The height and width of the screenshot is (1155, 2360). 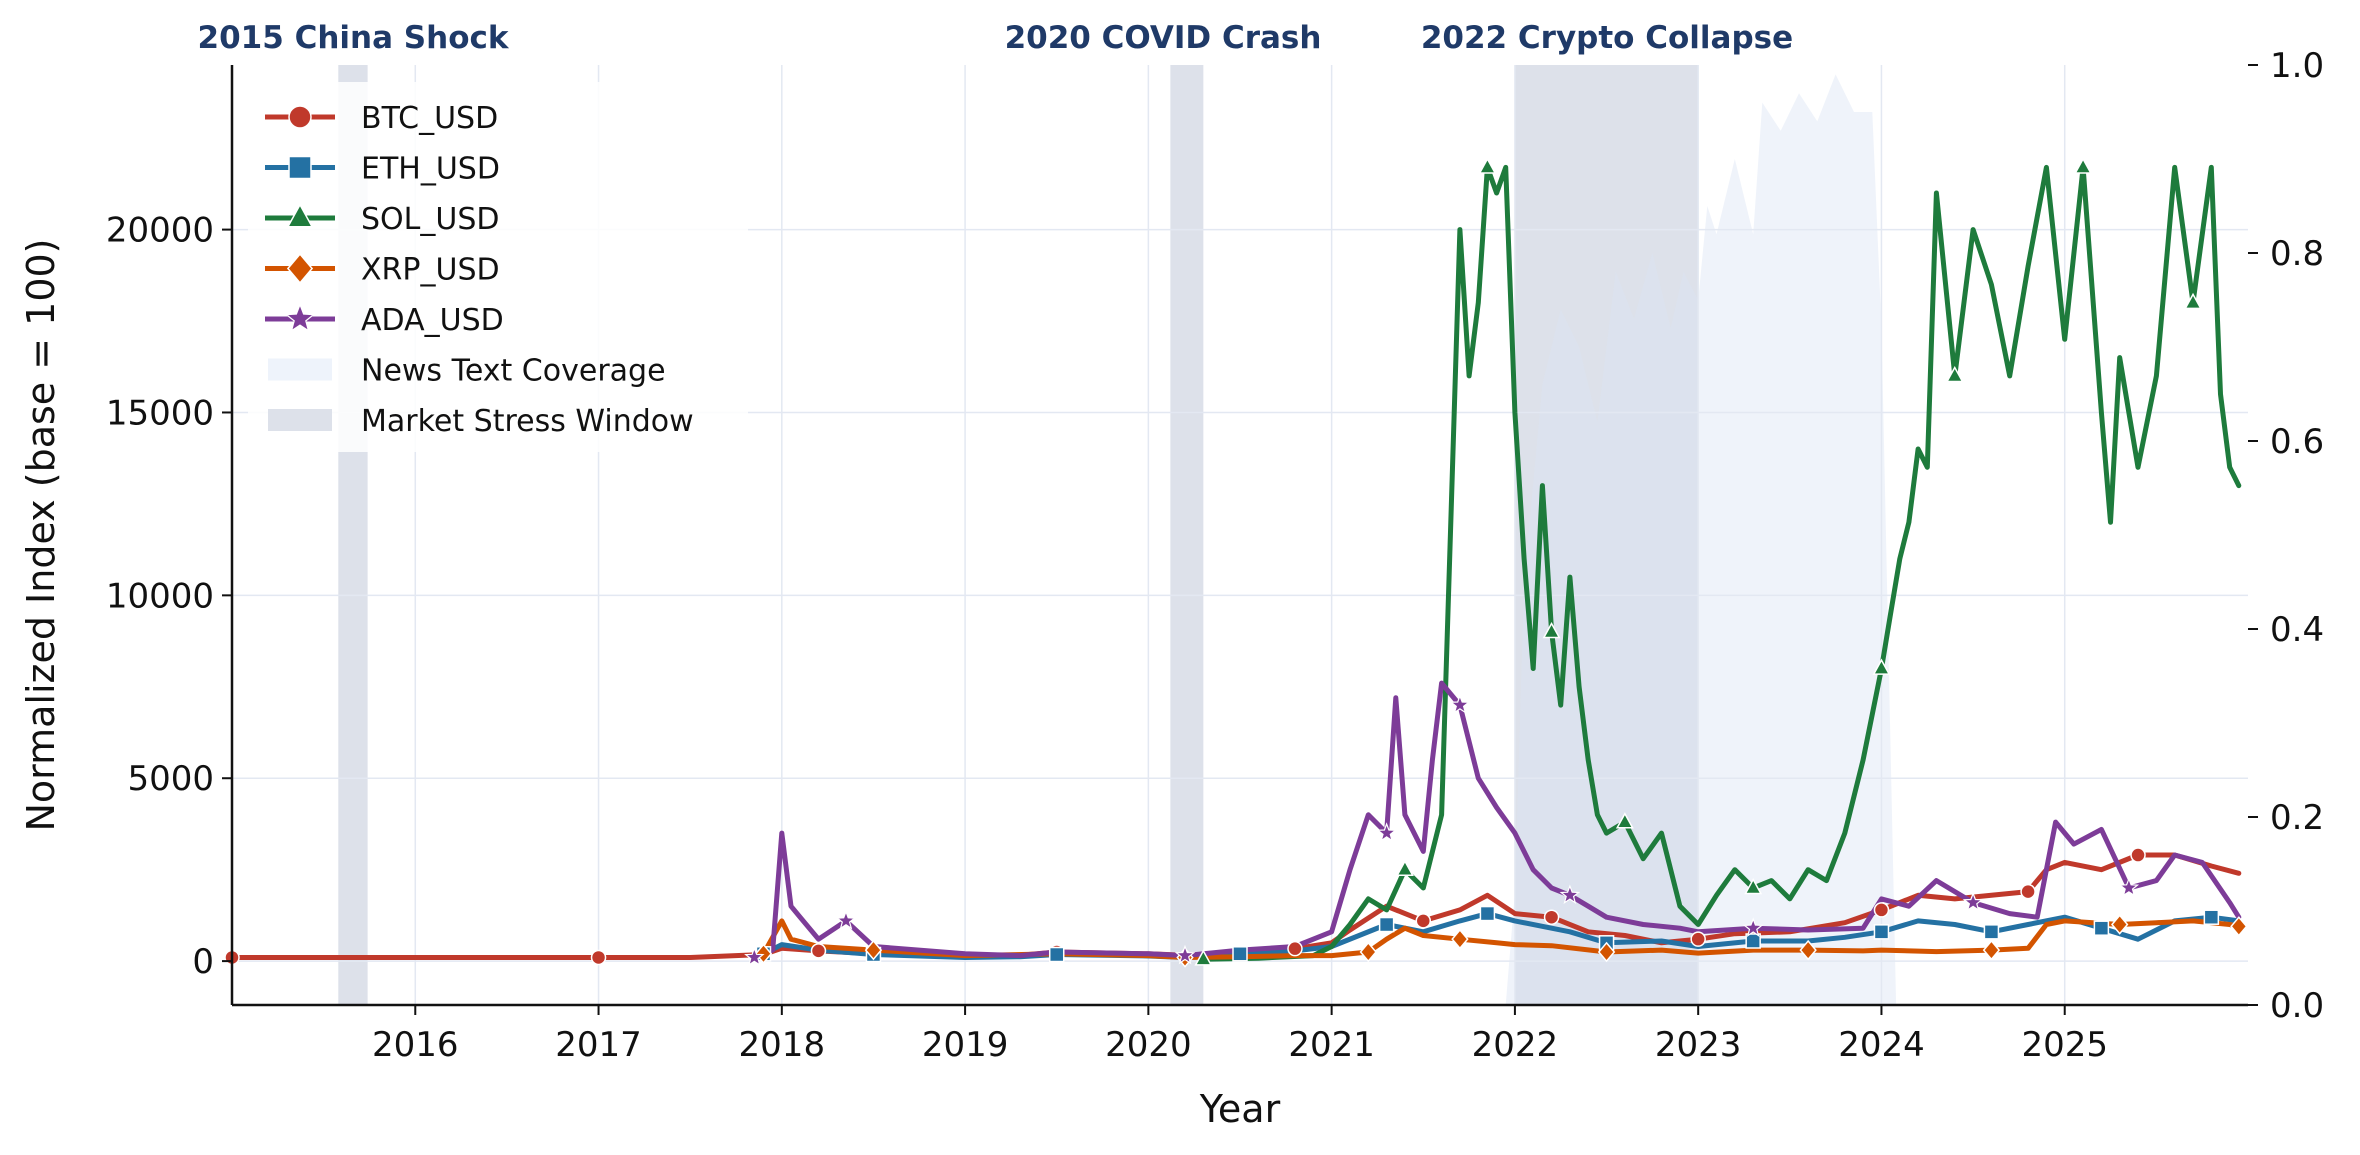 What do you see at coordinates (965, 1045) in the screenshot?
I see `x-tick-label-3: 2019` at bounding box center [965, 1045].